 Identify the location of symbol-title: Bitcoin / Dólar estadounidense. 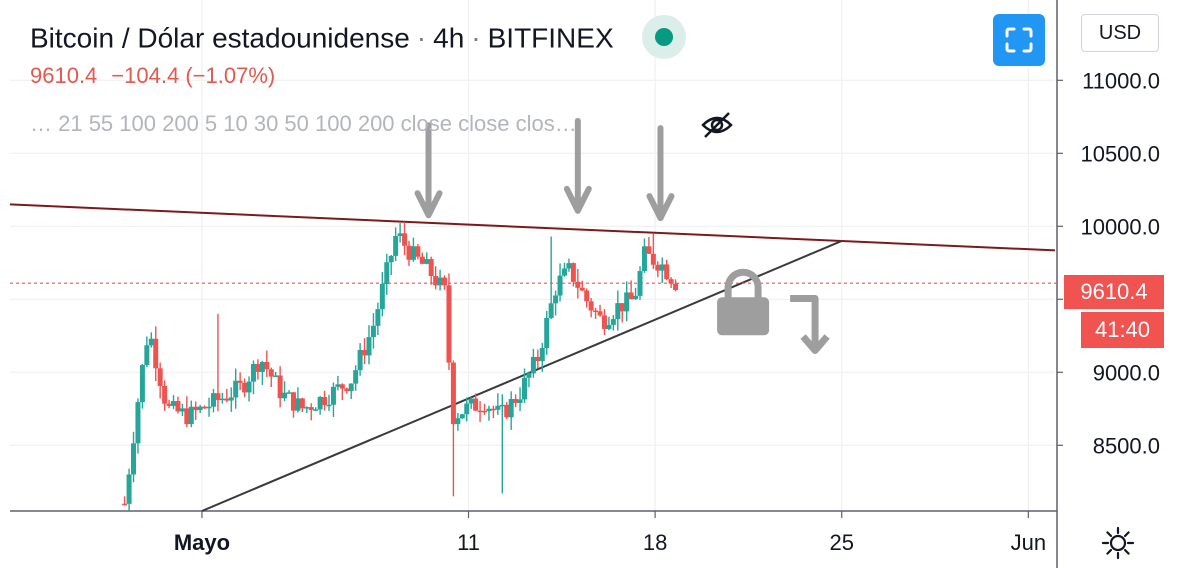
(220, 38).